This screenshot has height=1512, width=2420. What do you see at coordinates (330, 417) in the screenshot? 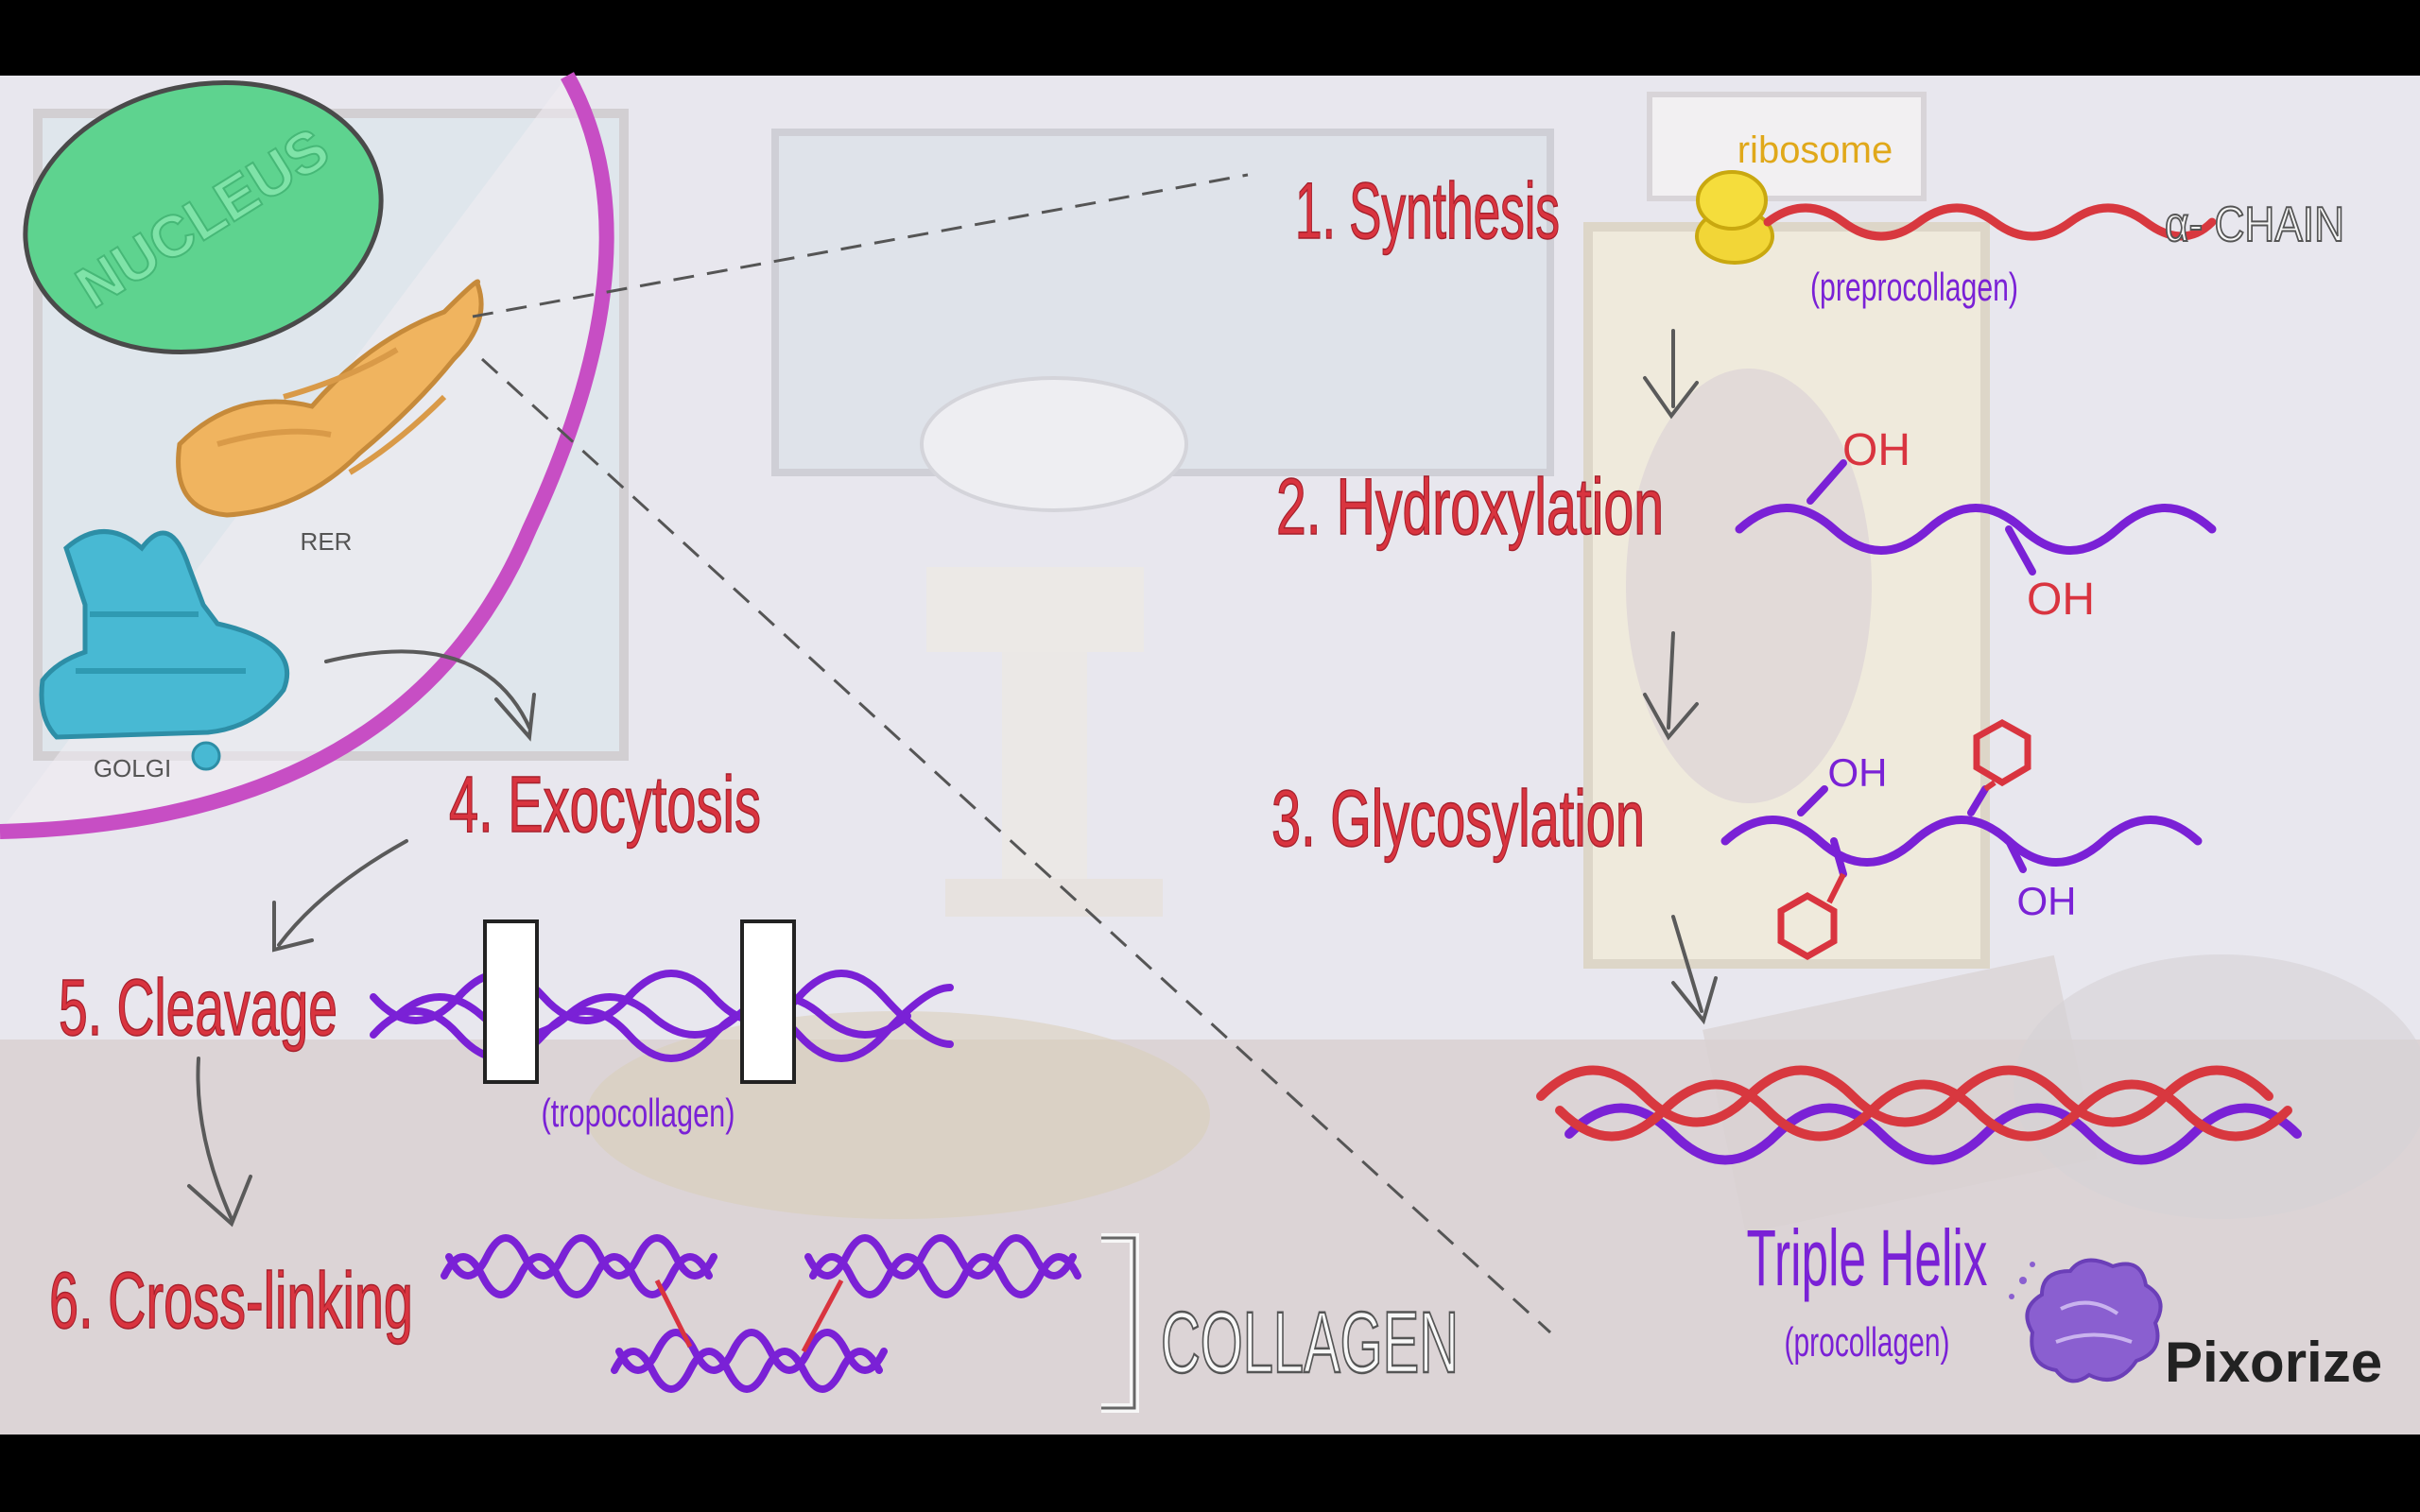
I see `rough-endoplasmic-reticulum: RER` at bounding box center [330, 417].